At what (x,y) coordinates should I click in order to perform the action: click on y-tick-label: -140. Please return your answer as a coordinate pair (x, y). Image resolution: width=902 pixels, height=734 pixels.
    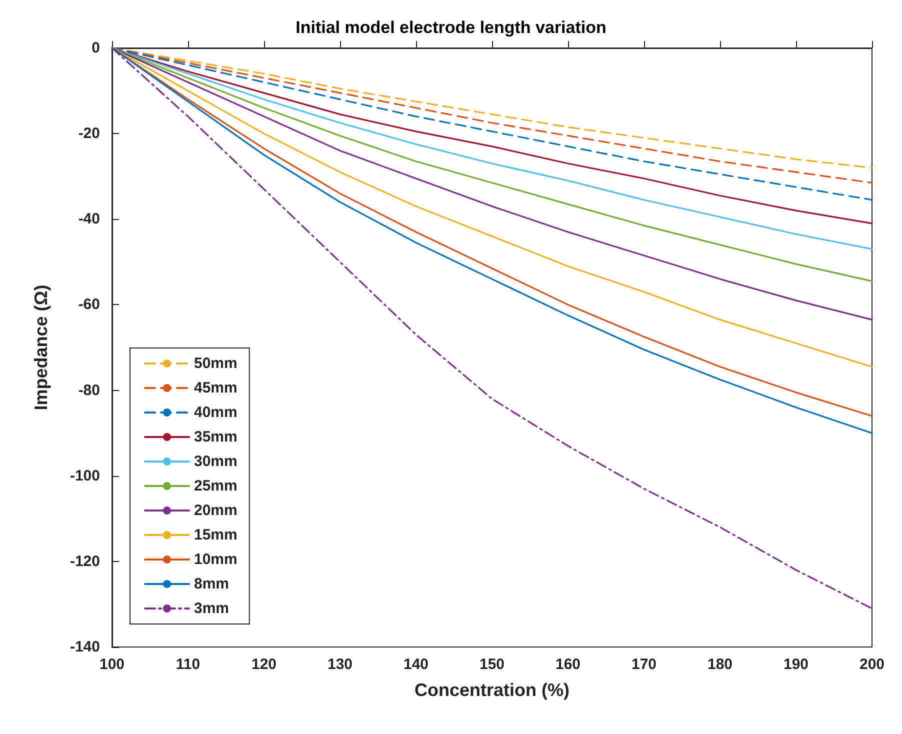
    Looking at the image, I should click on (85, 647).